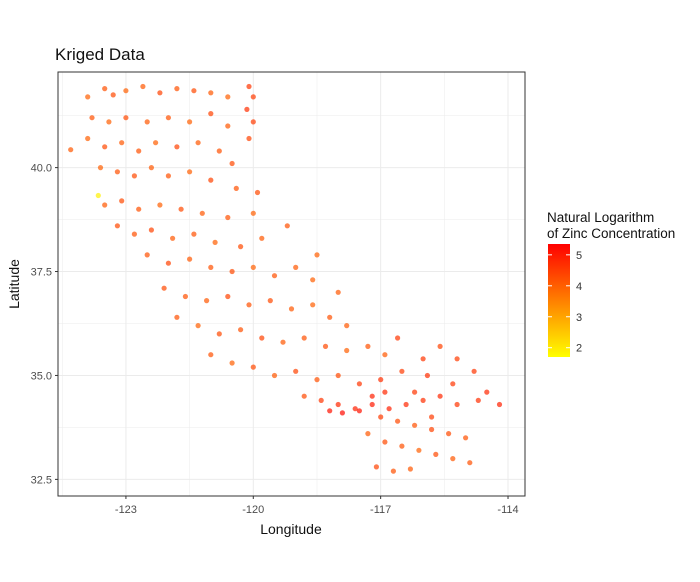 Image resolution: width=700 pixels, height=582 pixels. I want to click on legend-colorbar, so click(559, 300).